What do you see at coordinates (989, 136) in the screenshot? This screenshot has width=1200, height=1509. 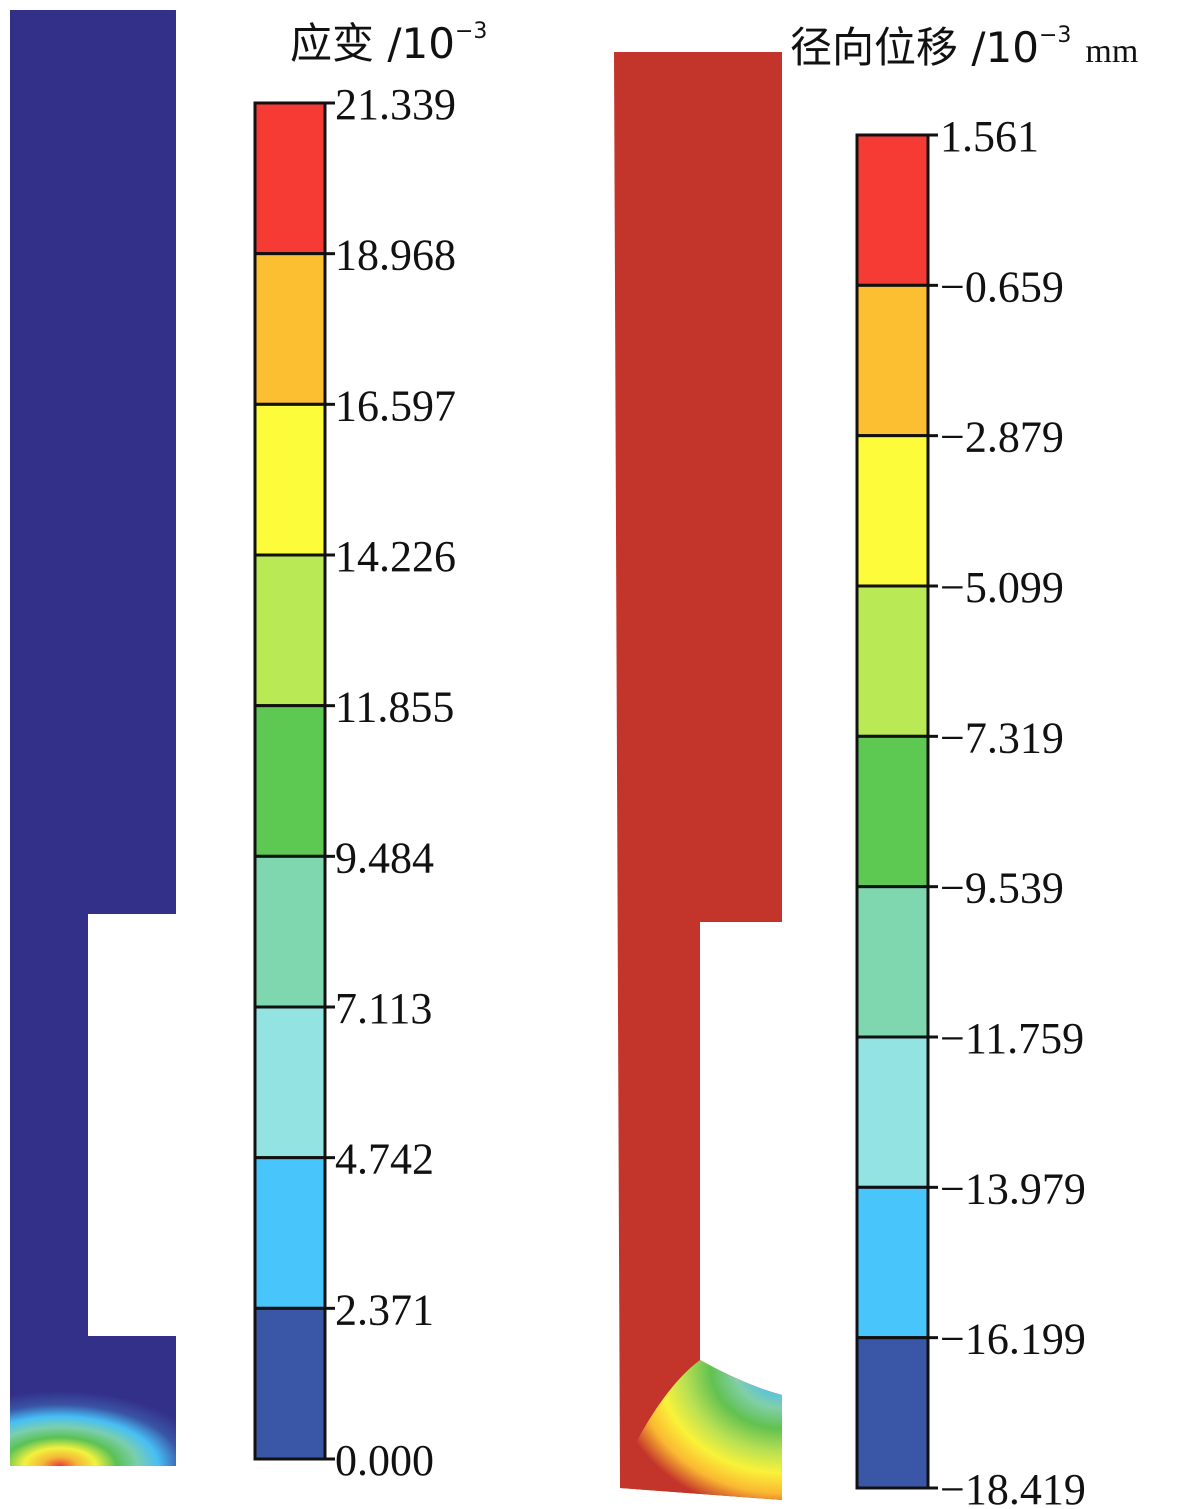 I see `displacement-legend-label: 1.561` at bounding box center [989, 136].